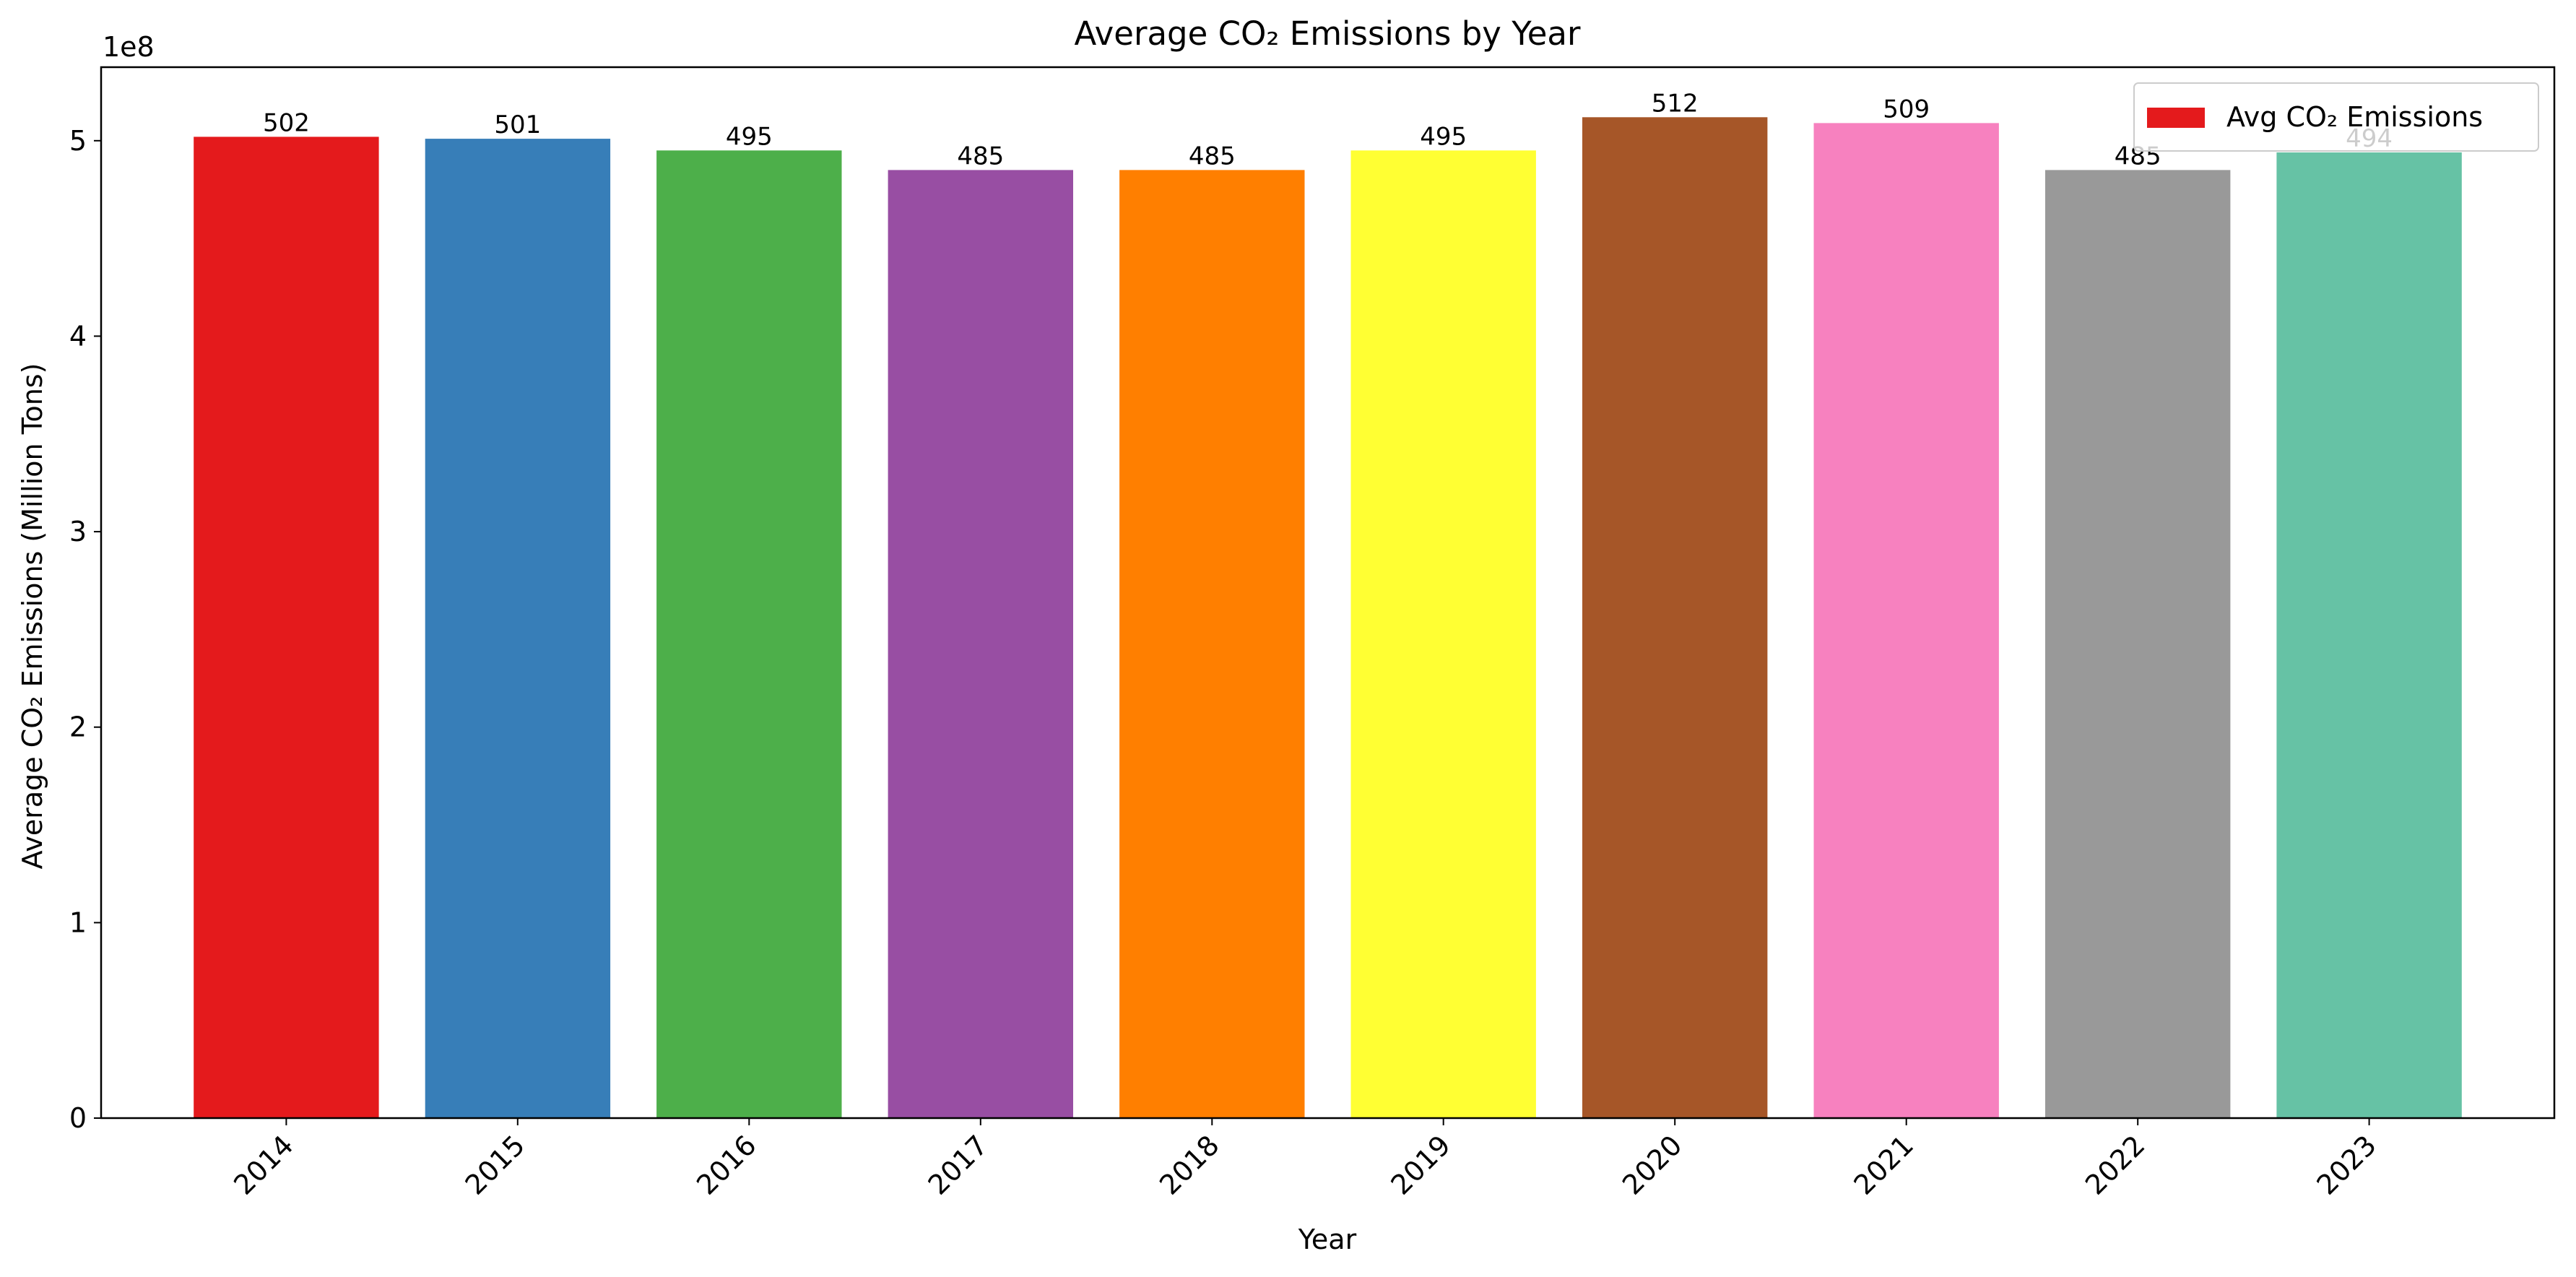 The width and height of the screenshot is (2576, 1277). What do you see at coordinates (517, 125) in the screenshot?
I see `bar-value-label: 501` at bounding box center [517, 125].